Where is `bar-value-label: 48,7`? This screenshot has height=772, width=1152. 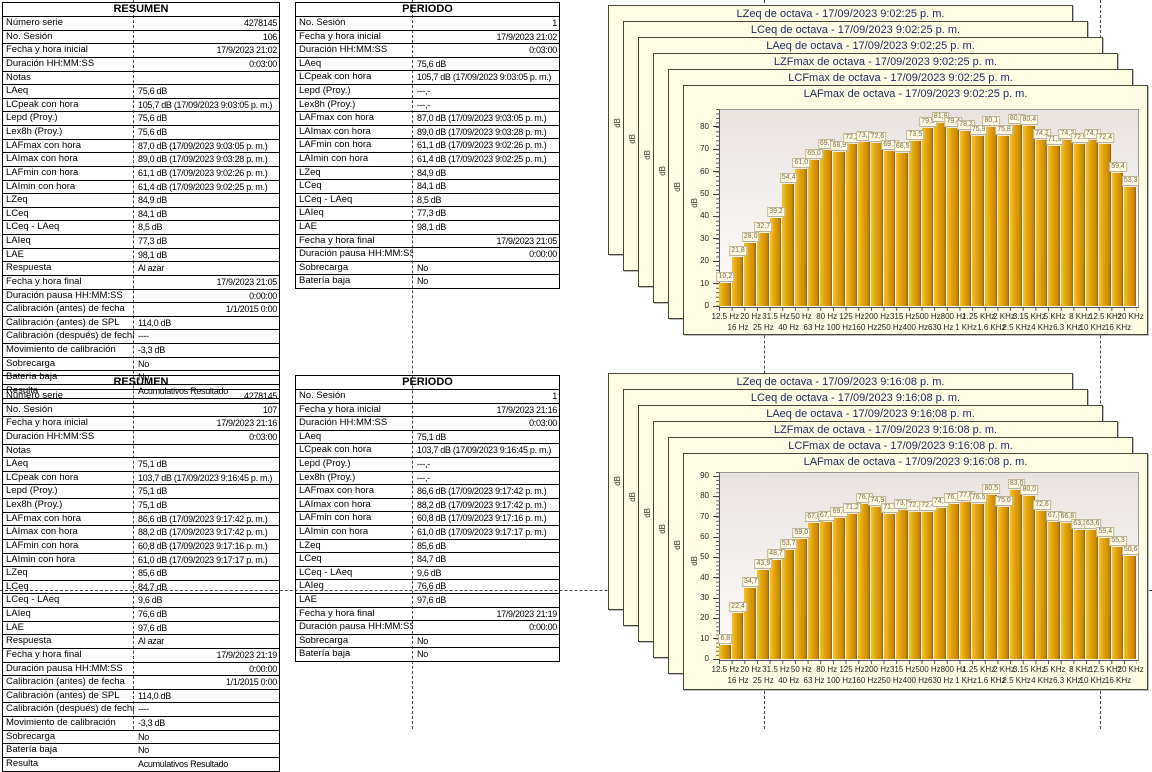
bar-value-label: 48,7 is located at coordinates (776, 554).